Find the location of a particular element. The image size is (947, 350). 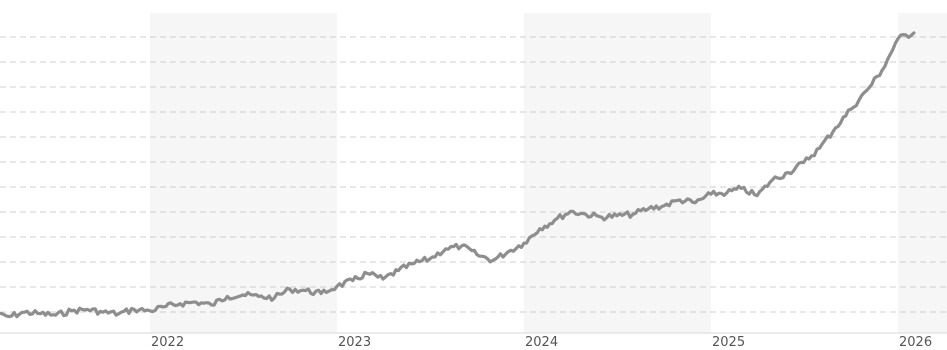

x-tick-label-2025: 2025 is located at coordinates (728, 342).